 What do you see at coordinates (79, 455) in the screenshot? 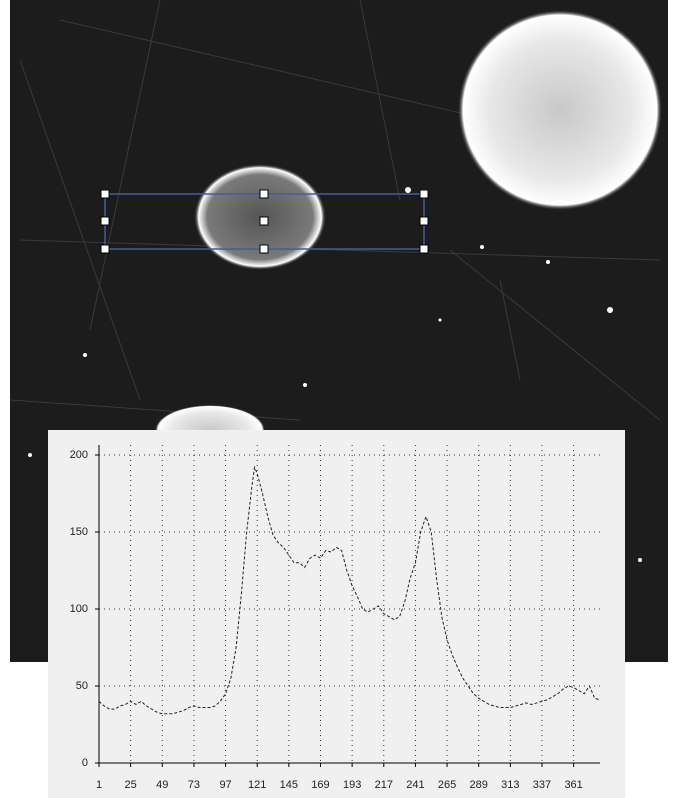
I see `y-tick-label: 200` at bounding box center [79, 455].